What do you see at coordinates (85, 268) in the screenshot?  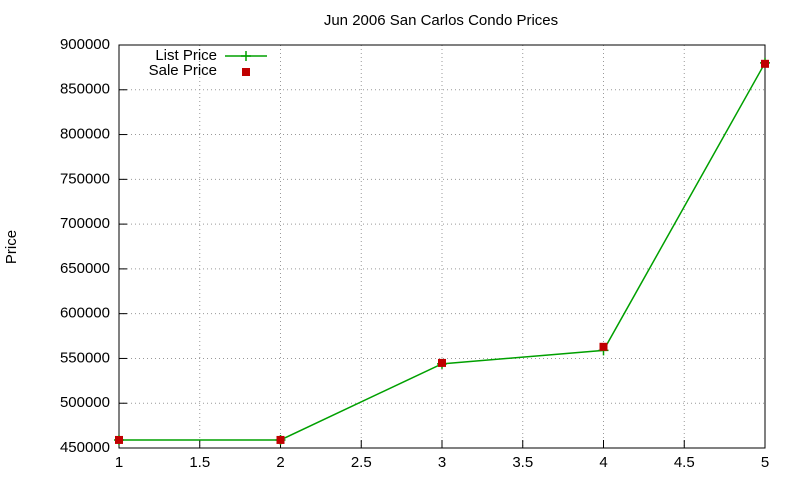 I see `y-tick-label: 650000` at bounding box center [85, 268].